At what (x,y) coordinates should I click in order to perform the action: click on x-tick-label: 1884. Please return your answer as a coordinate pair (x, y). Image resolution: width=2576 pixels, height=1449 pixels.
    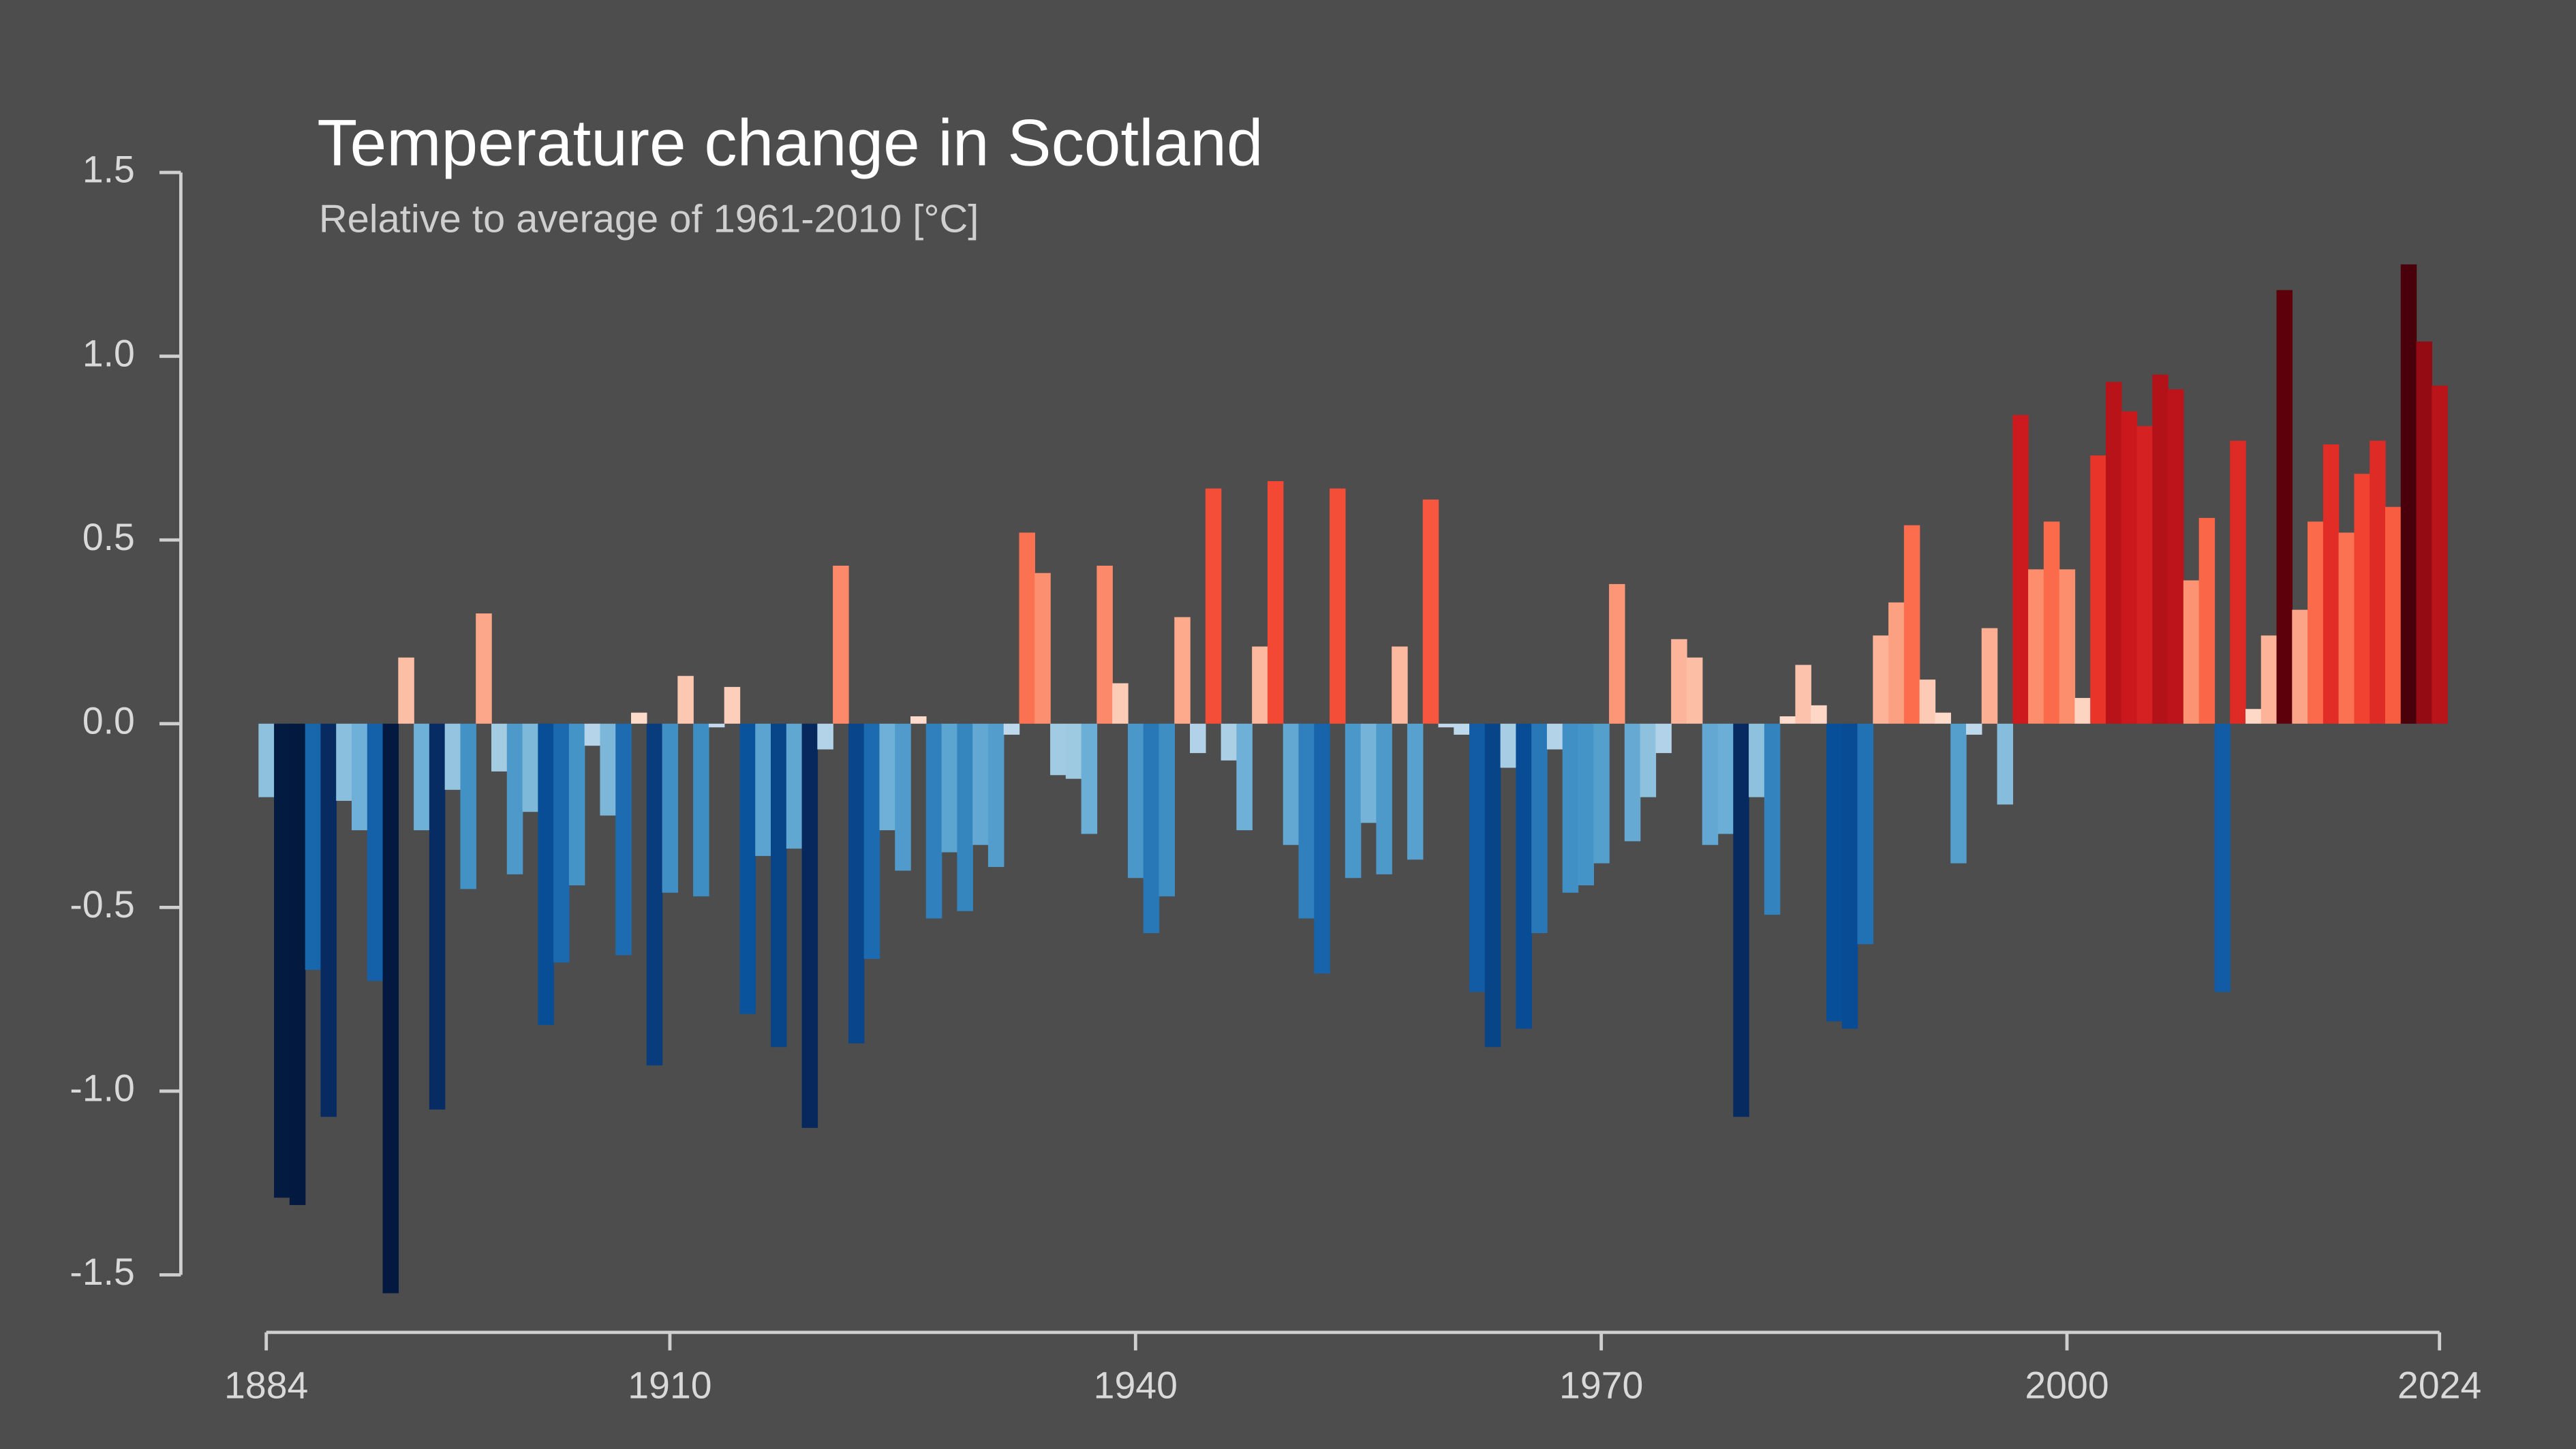
    Looking at the image, I should click on (266, 1385).